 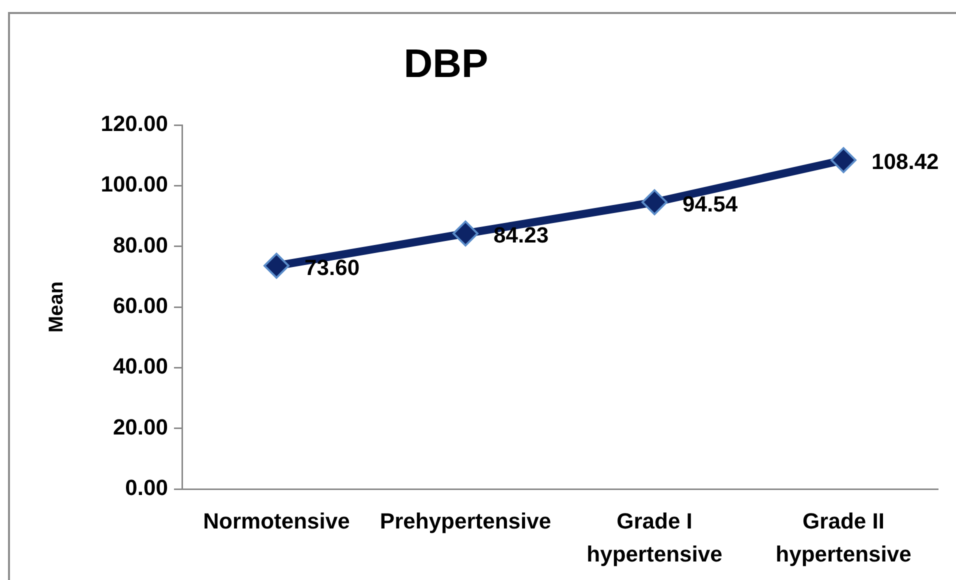 What do you see at coordinates (140, 366) in the screenshot?
I see `y-tick-label: 40.00` at bounding box center [140, 366].